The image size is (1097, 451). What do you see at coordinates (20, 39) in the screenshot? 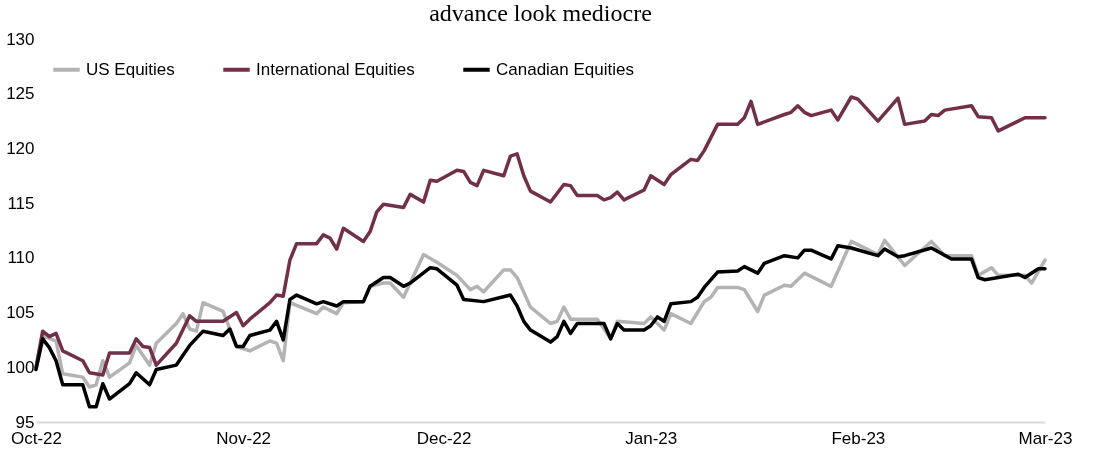
I see `y-tick-label: 130` at bounding box center [20, 39].